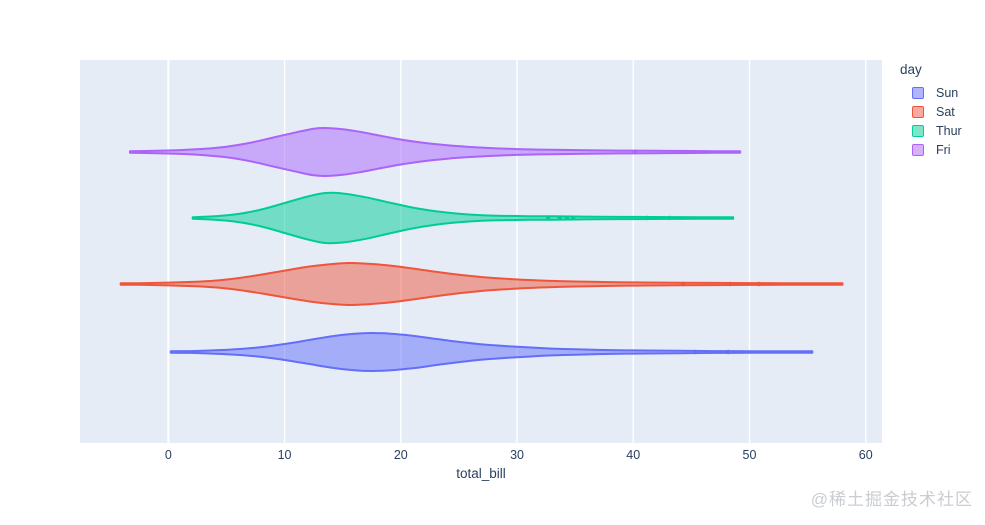 The height and width of the screenshot is (525, 985). What do you see at coordinates (633, 455) in the screenshot?
I see `x-tick-label: 40` at bounding box center [633, 455].